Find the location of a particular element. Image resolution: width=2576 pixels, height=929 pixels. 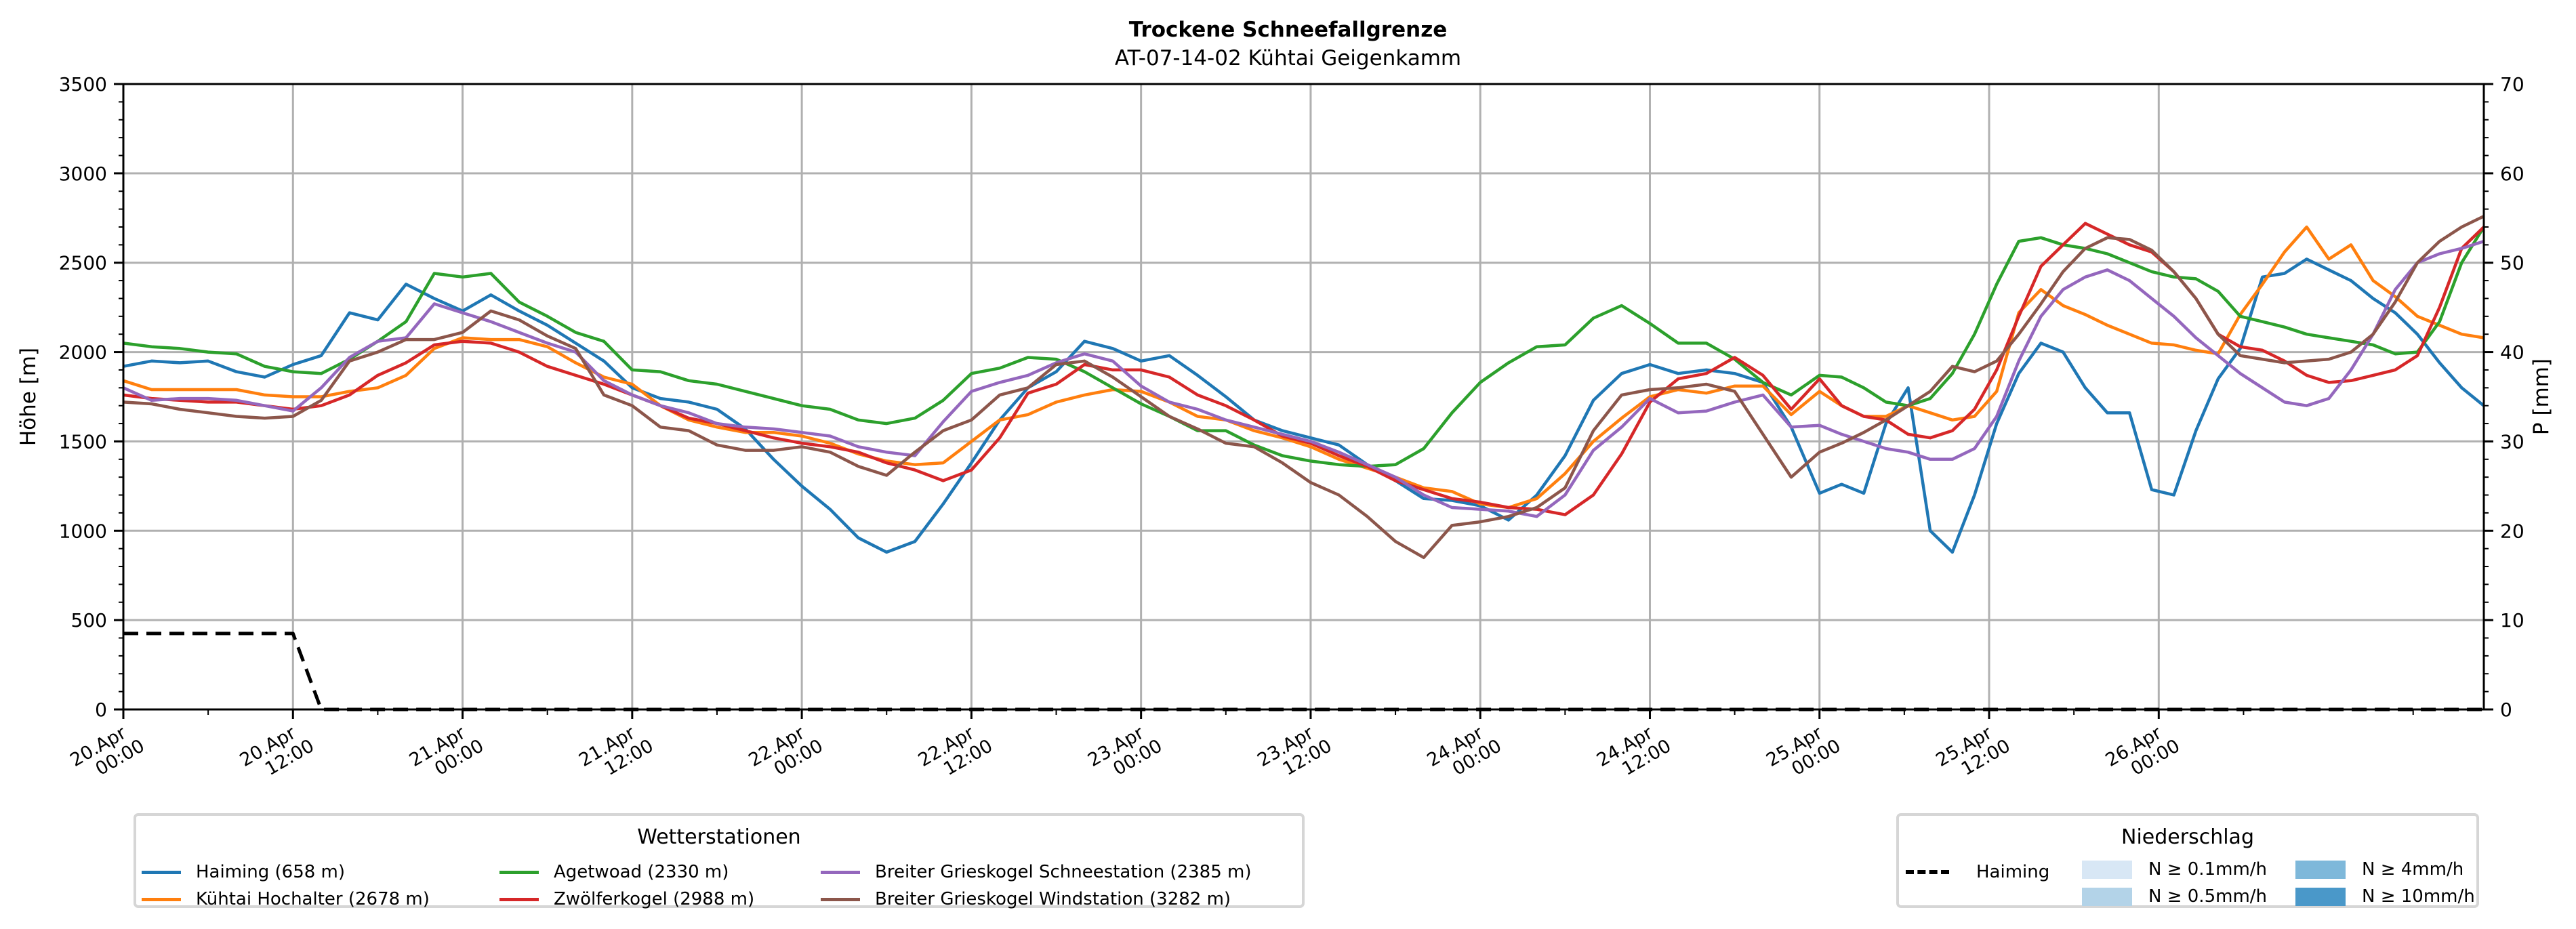

y-tick-label: 500 is located at coordinates (89, 620).